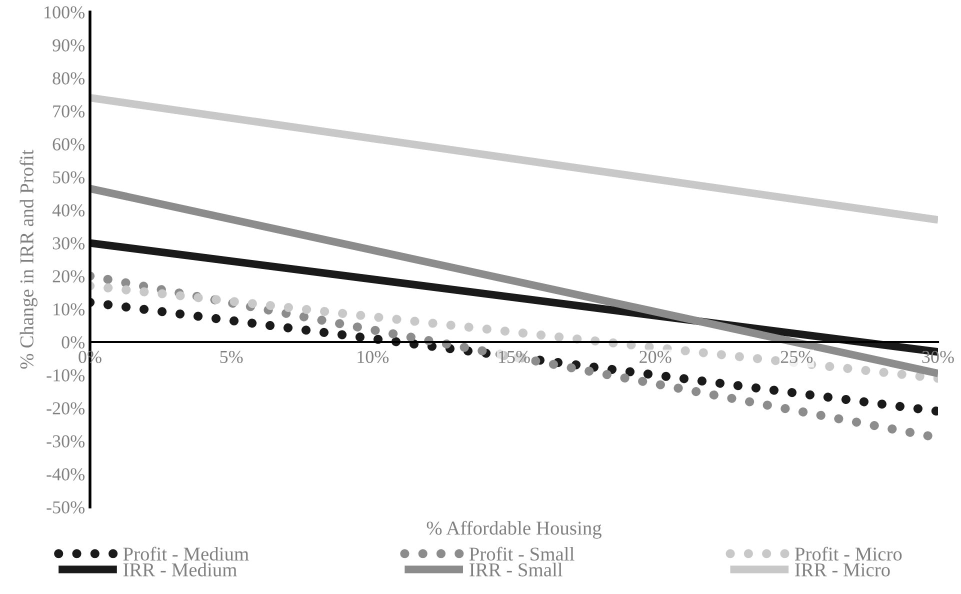  I want to click on legend-label: IRR - Medium, so click(180, 569).